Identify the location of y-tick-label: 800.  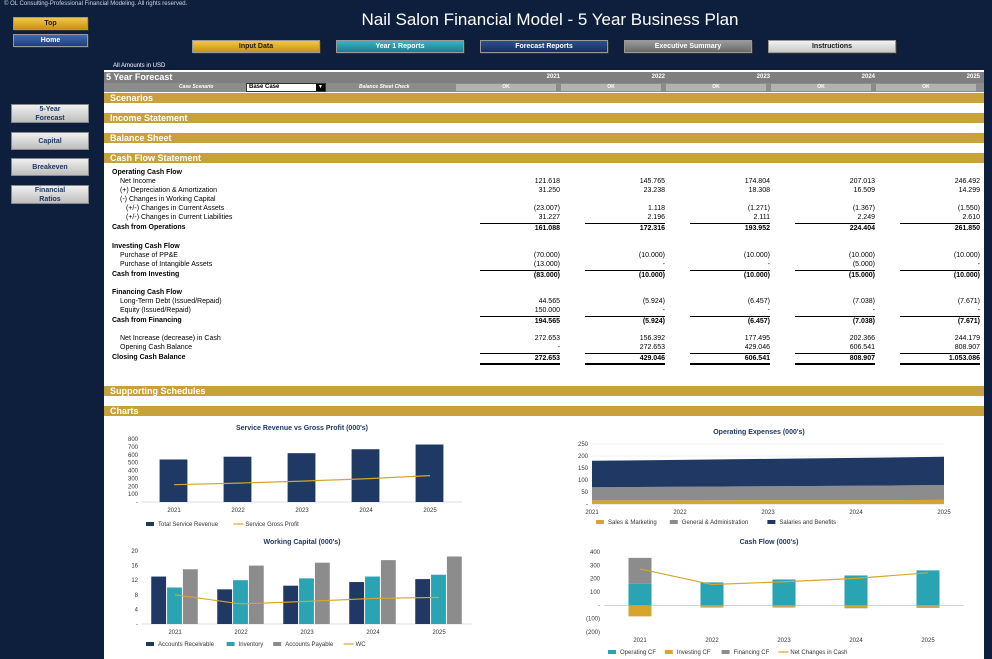
(133, 440).